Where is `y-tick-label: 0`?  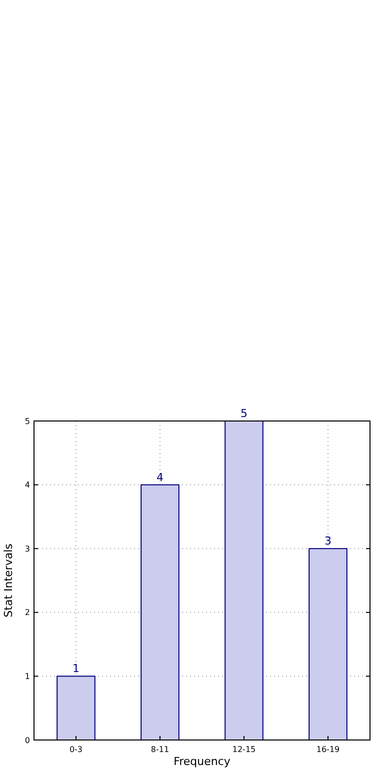
y-tick-label: 0 is located at coordinates (27, 740).